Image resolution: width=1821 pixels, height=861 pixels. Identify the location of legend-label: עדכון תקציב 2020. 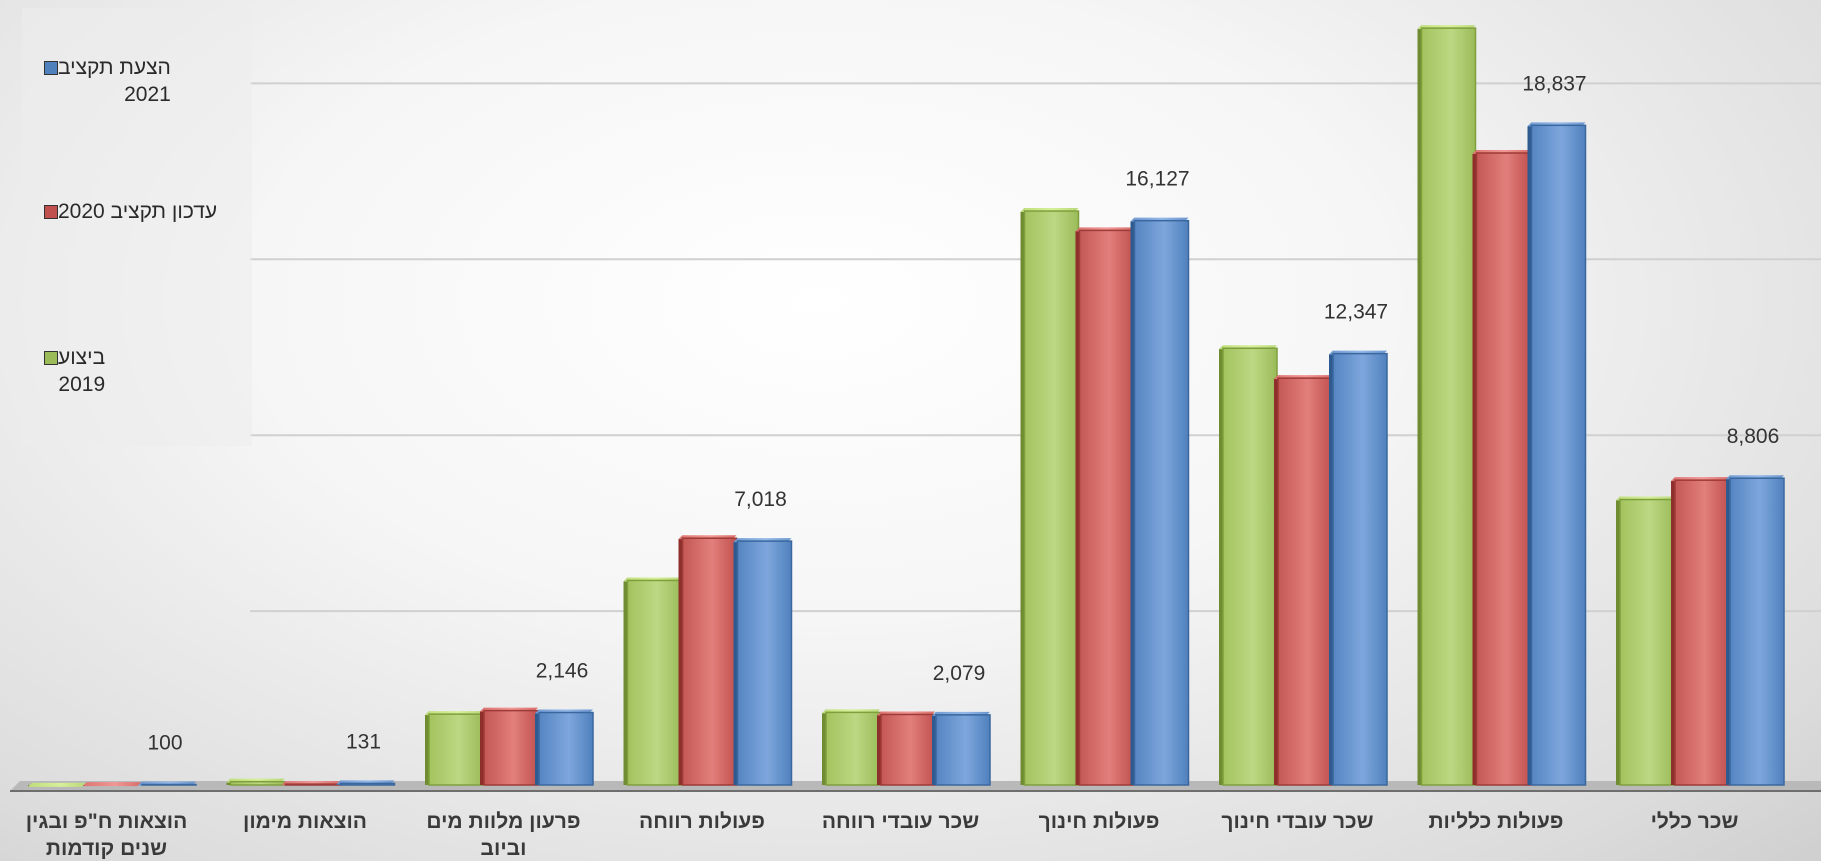
(138, 211).